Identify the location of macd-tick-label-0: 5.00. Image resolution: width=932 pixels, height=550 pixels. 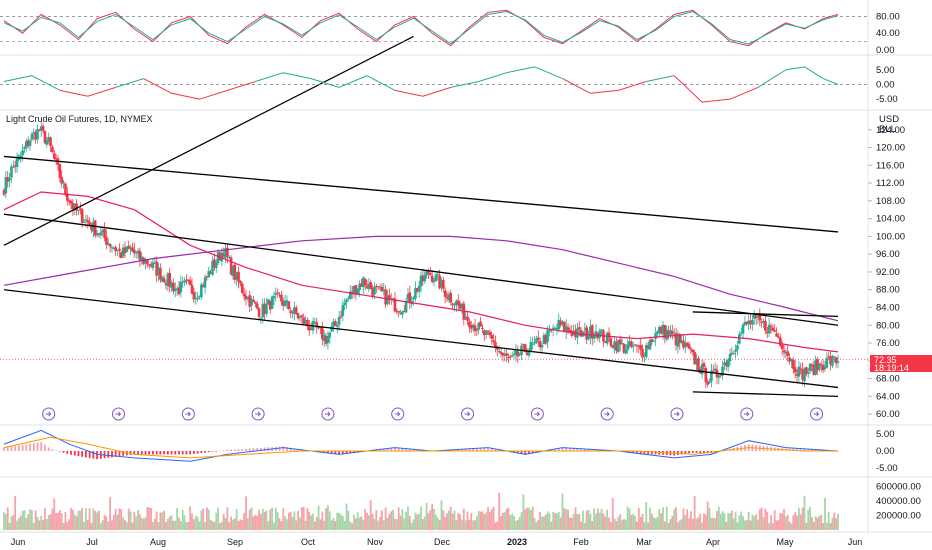
(885, 434).